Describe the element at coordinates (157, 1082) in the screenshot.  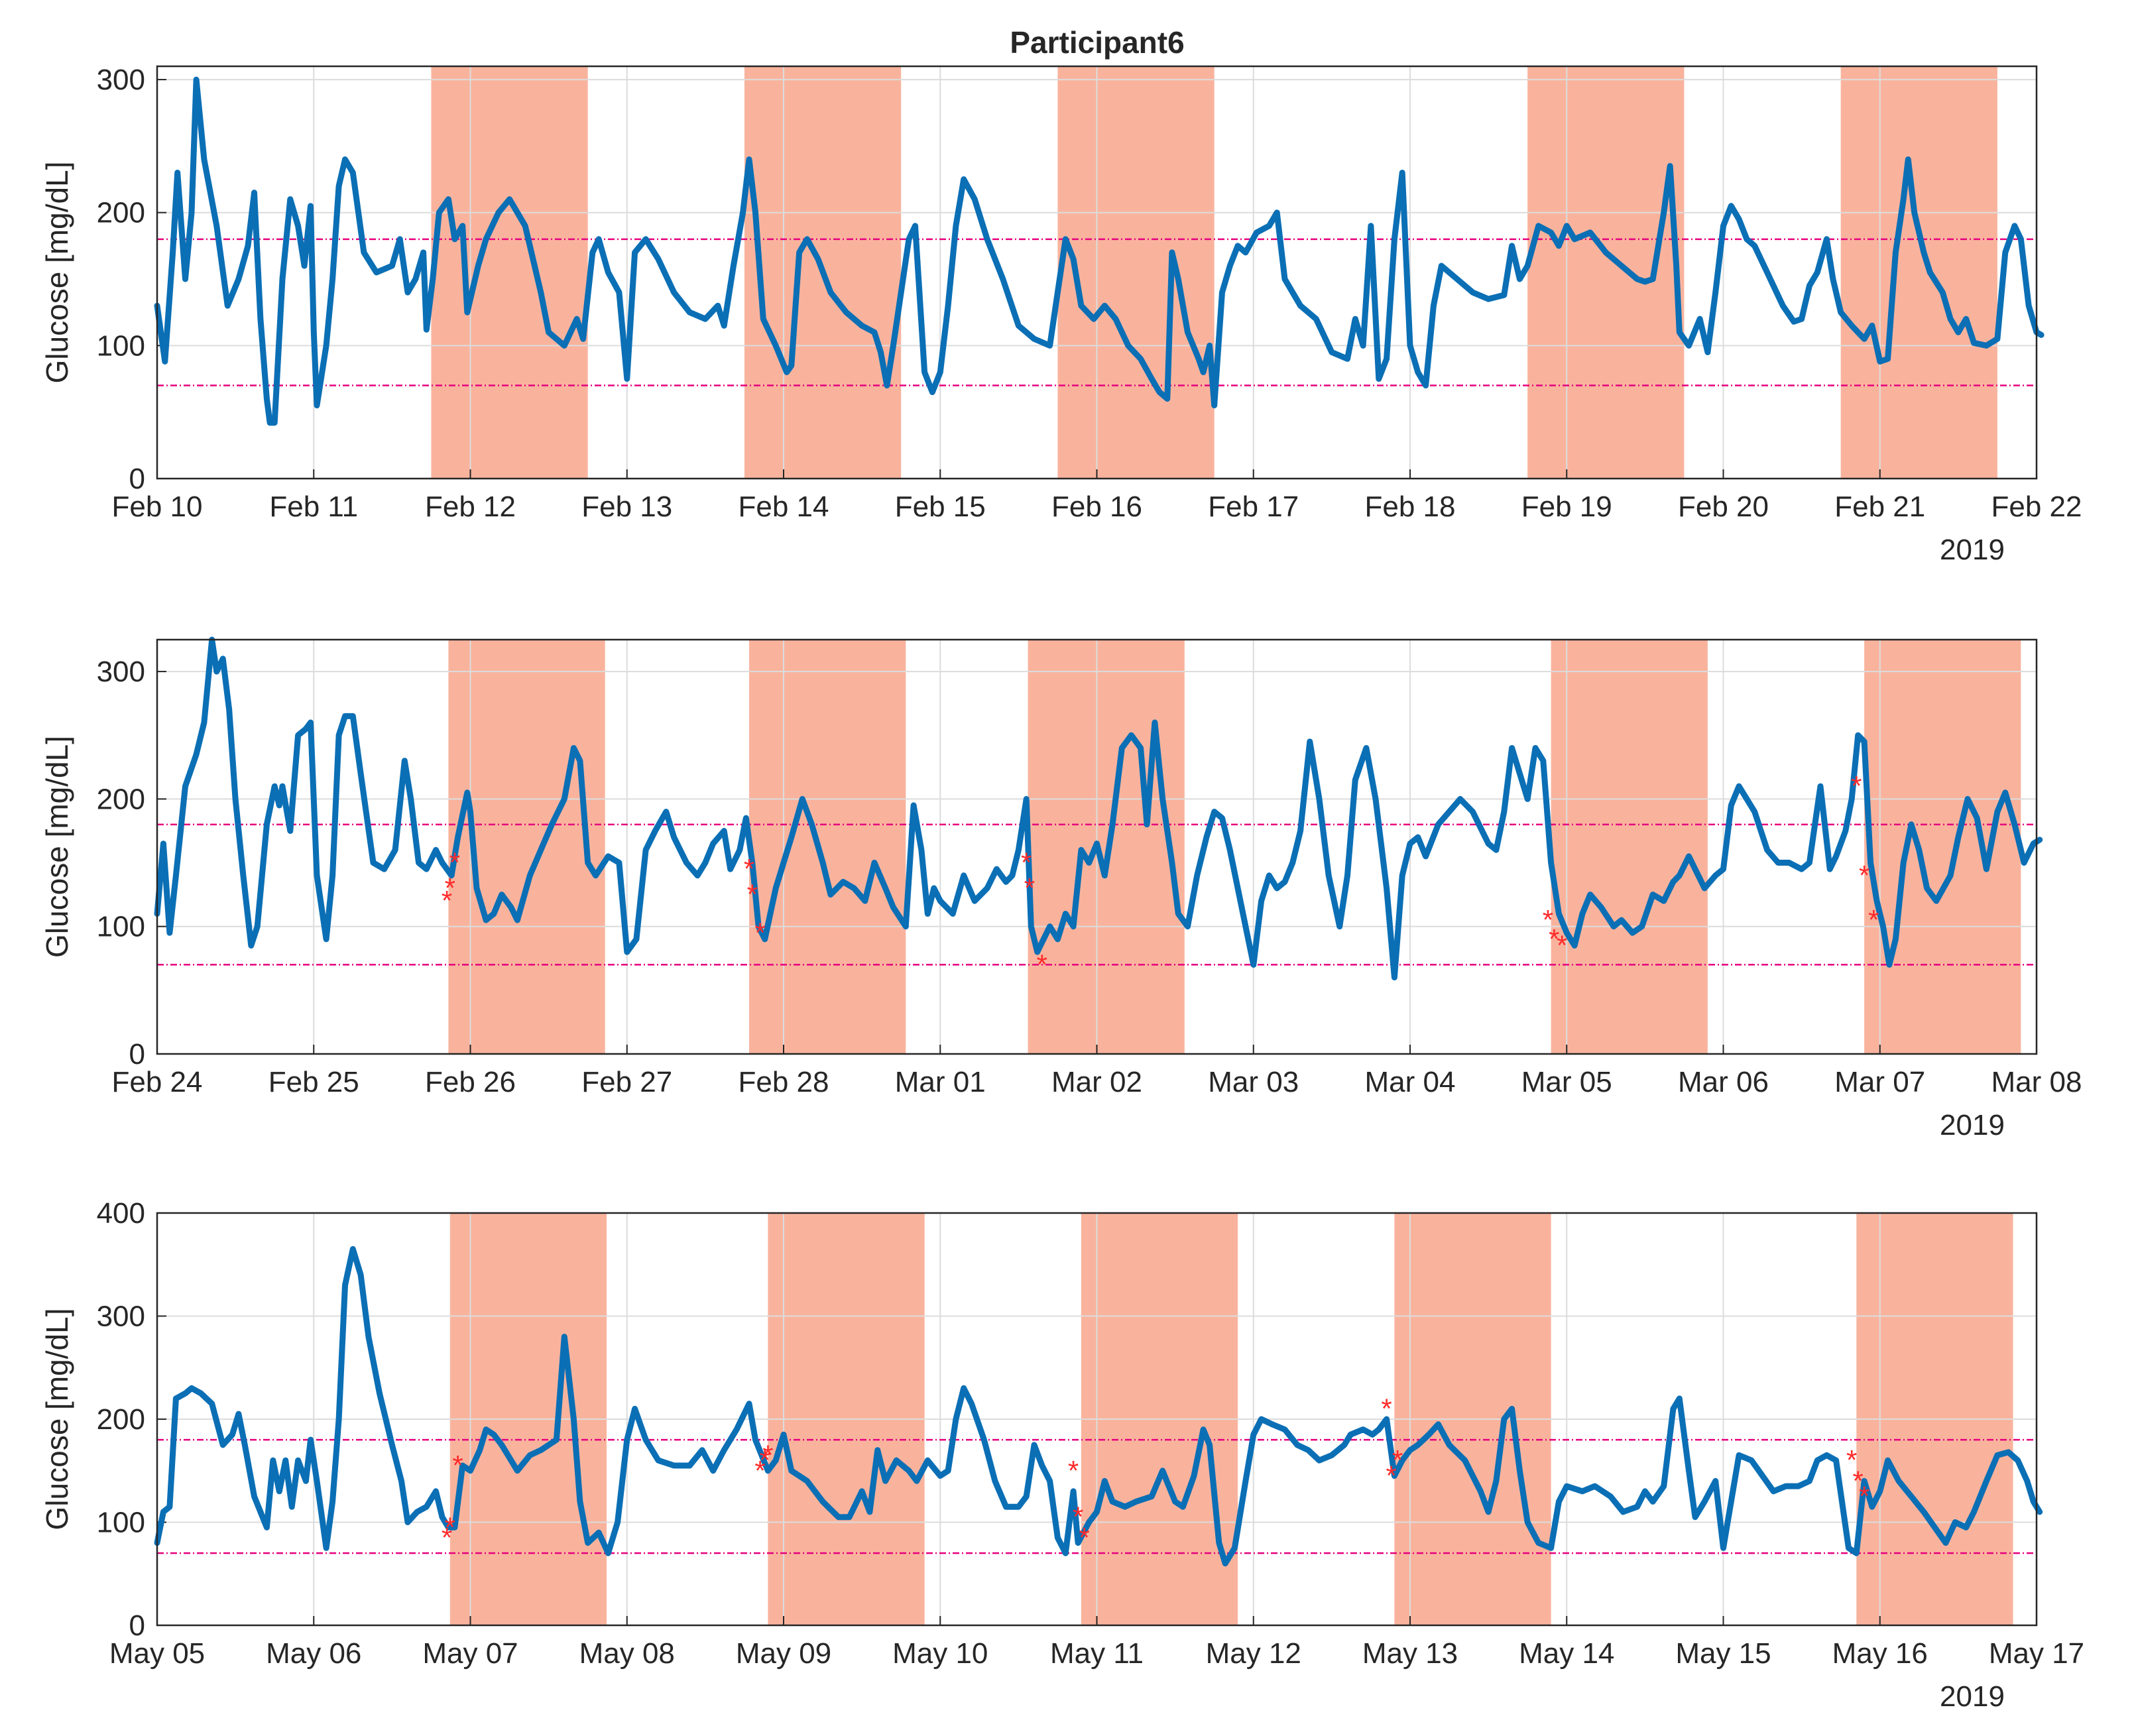
I see `x-tick-label: Feb 24` at that location.